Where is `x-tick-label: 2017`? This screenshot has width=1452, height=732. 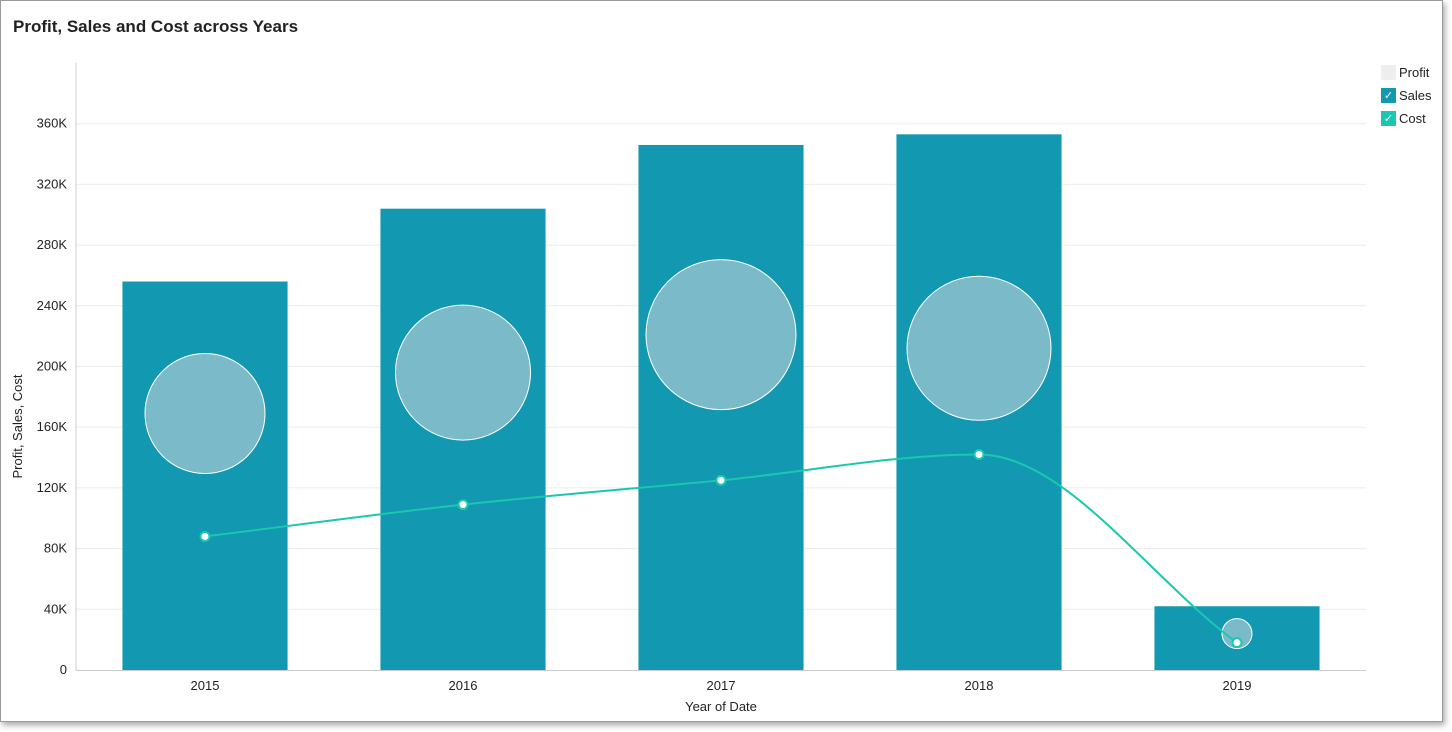 x-tick-label: 2017 is located at coordinates (721, 685).